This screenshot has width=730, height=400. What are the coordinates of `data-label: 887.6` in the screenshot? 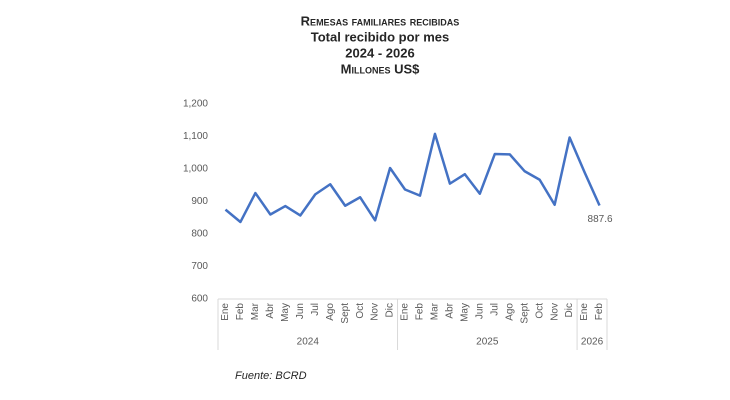 It's located at (600, 219).